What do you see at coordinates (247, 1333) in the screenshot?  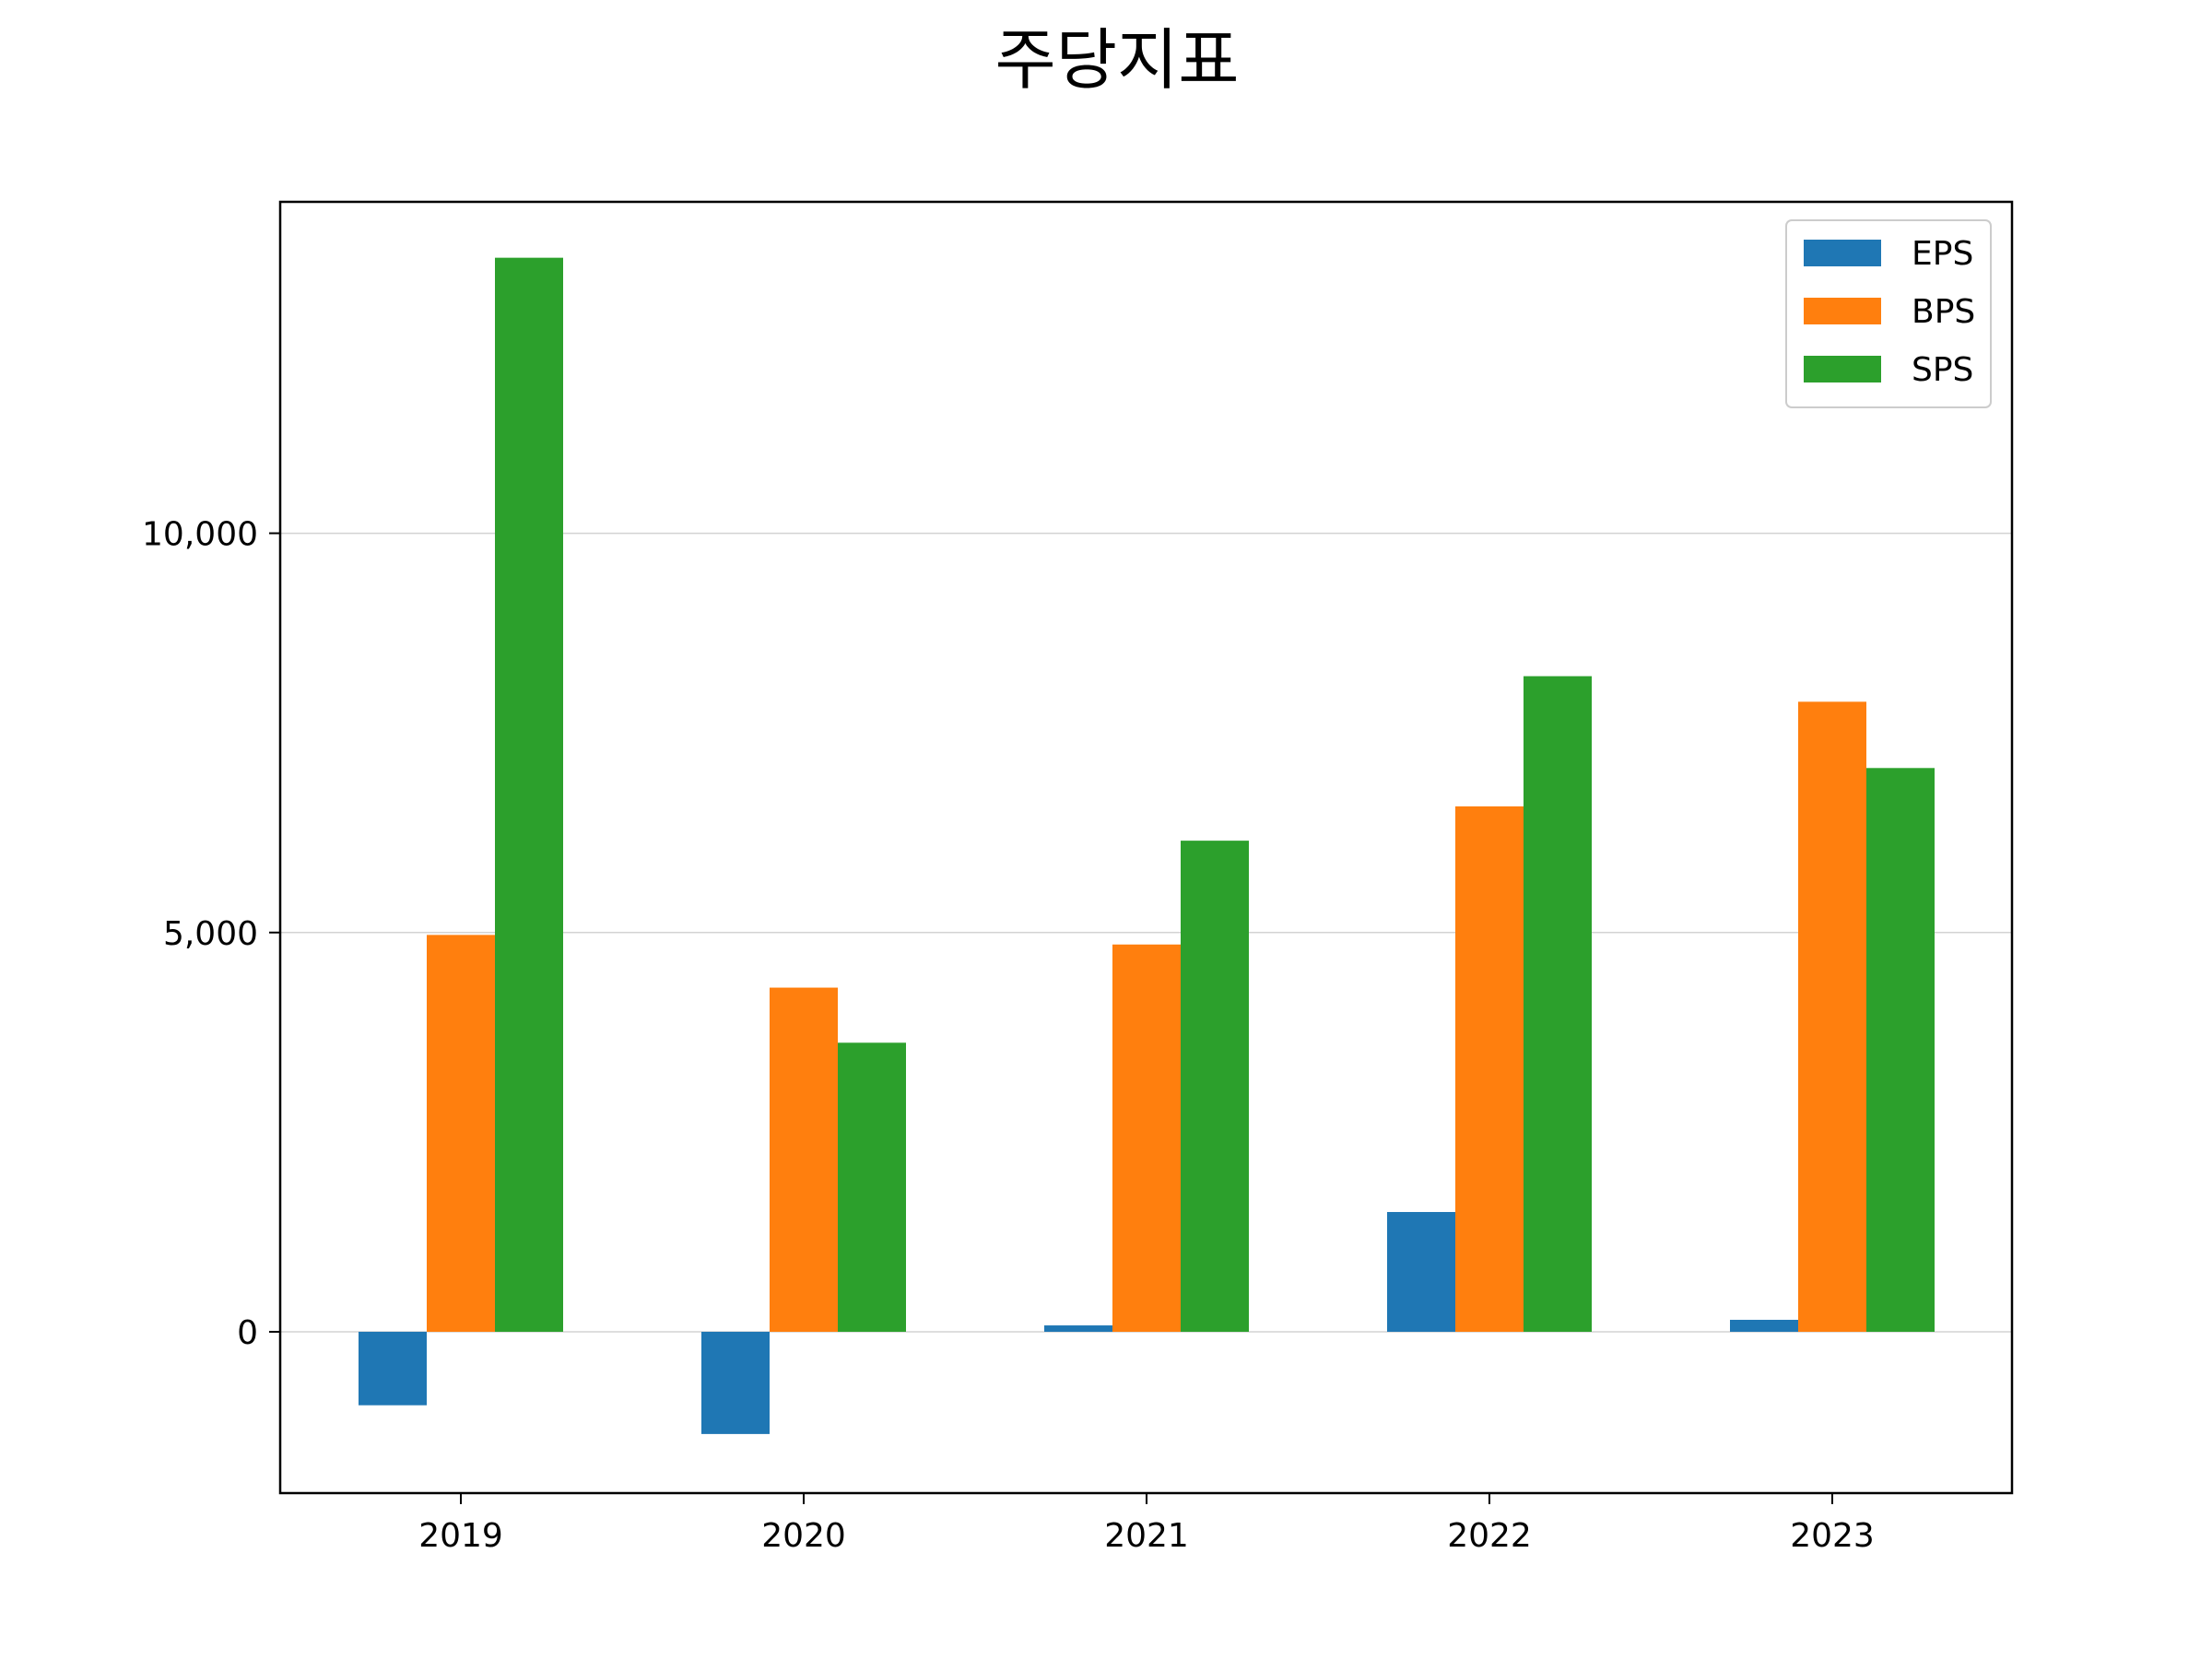 I see `y-tick-label: 0` at bounding box center [247, 1333].